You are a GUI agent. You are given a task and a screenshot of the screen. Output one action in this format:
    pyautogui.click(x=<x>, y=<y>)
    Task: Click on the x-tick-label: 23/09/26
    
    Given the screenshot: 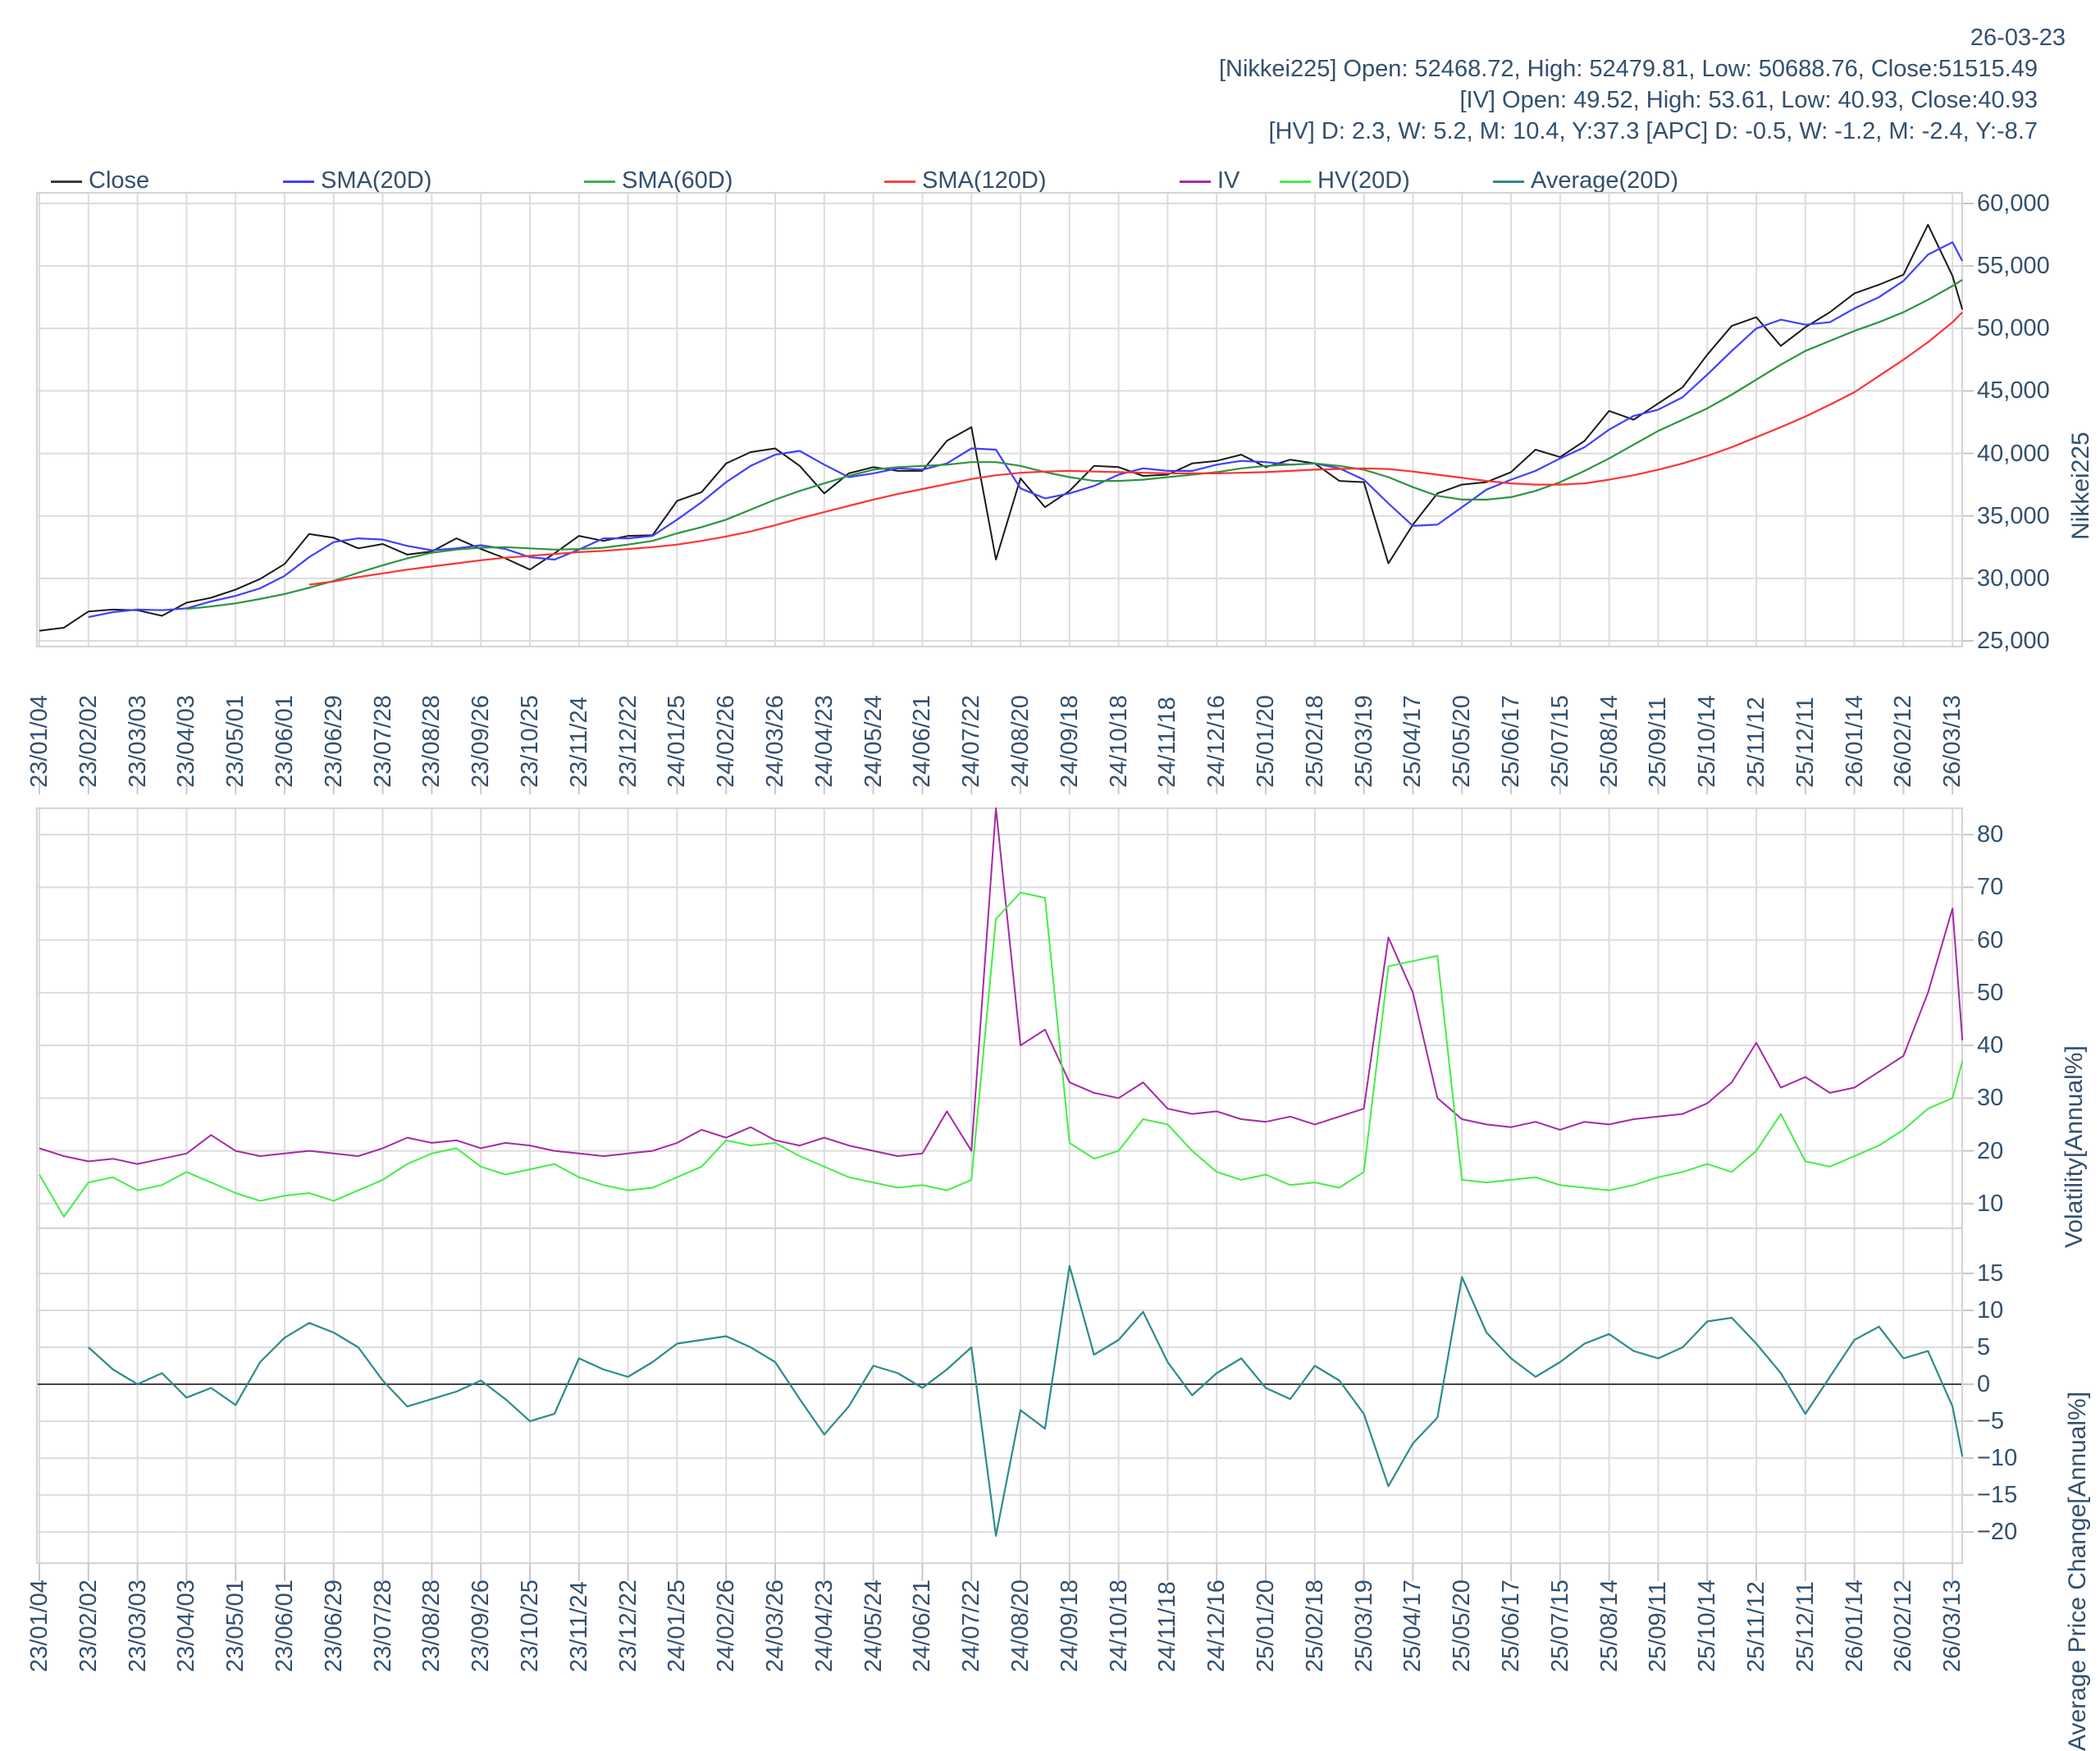 What is the action you would take?
    pyautogui.click(x=482, y=1626)
    